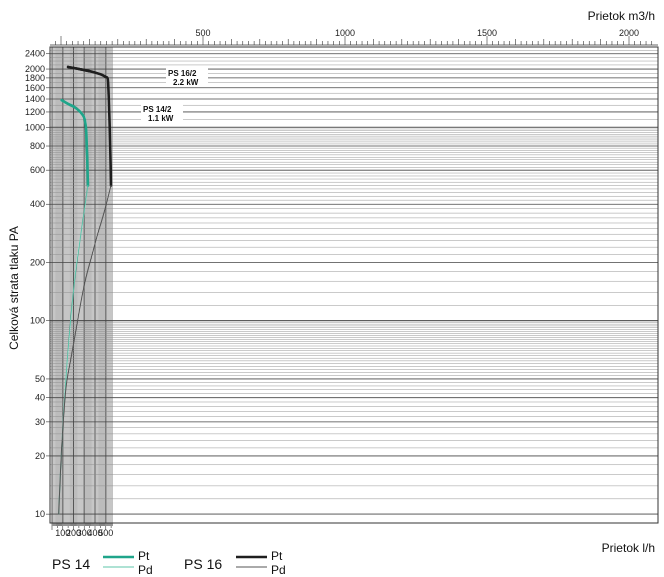 The width and height of the screenshot is (664, 577). I want to click on legend-ps16-pt-label: Pt, so click(277, 556).